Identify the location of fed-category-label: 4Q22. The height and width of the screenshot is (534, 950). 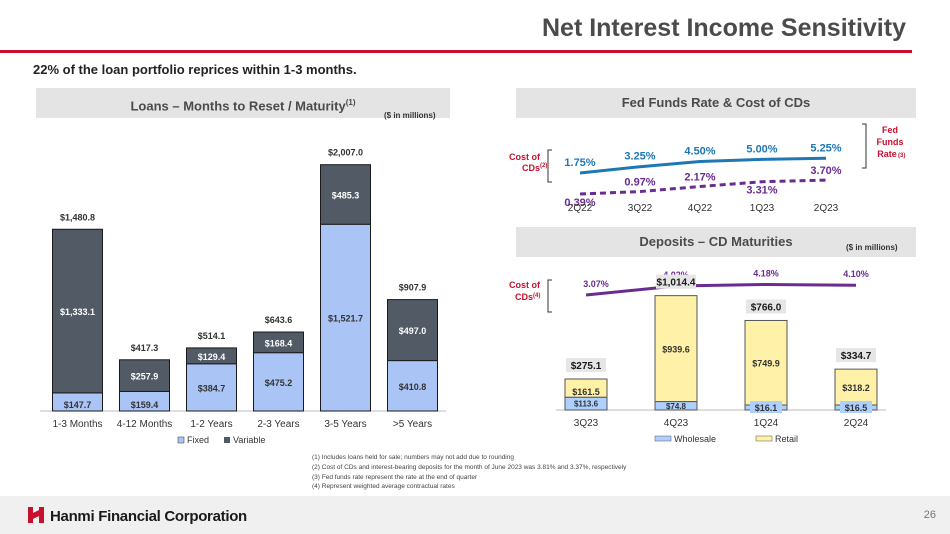
(700, 208).